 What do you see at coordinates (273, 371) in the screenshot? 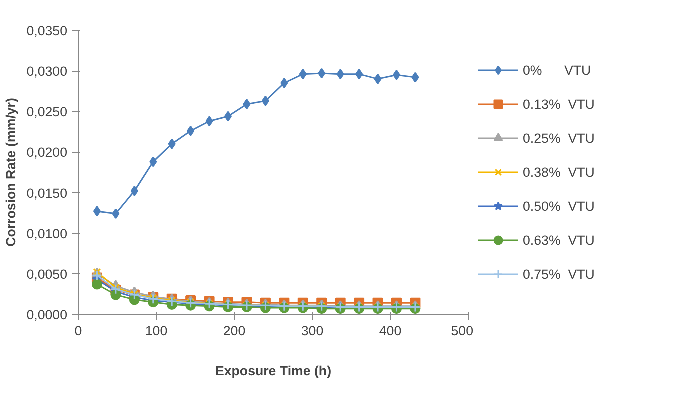
I see `x-axis-title: Exposure Time (h)` at bounding box center [273, 371].